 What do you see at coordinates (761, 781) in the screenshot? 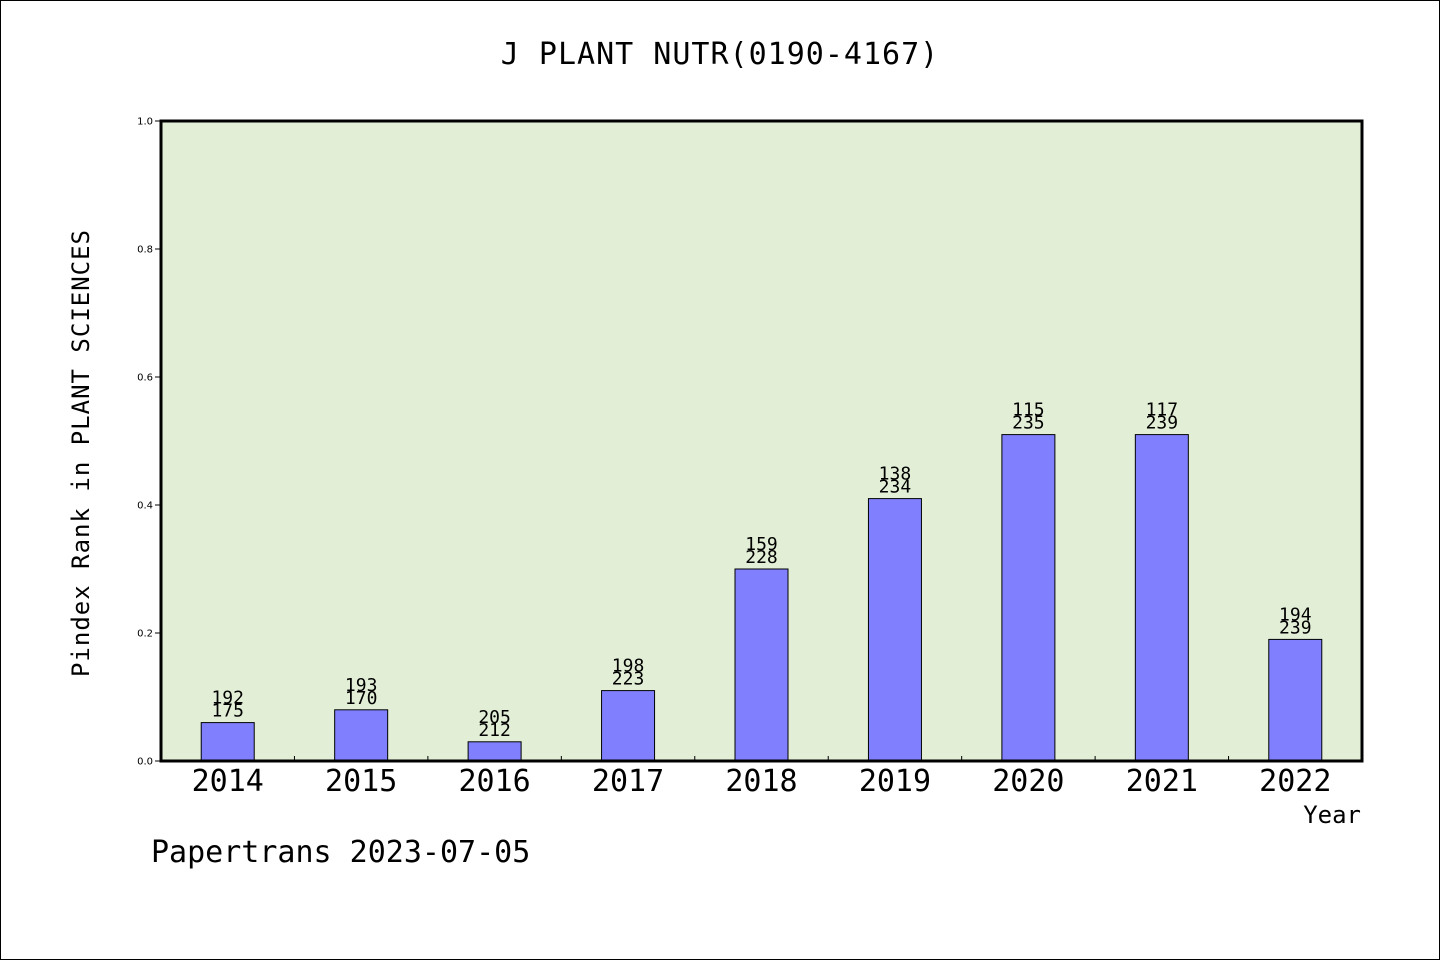
I see `x-tick-label: 2018` at bounding box center [761, 781].